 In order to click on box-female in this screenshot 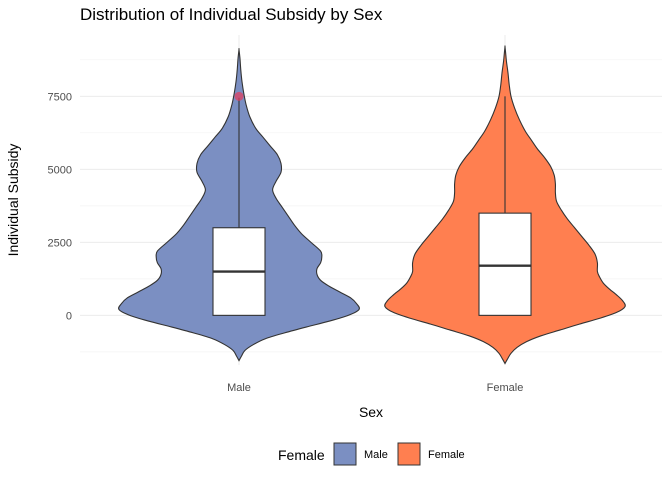, I will do `click(505, 264)`.